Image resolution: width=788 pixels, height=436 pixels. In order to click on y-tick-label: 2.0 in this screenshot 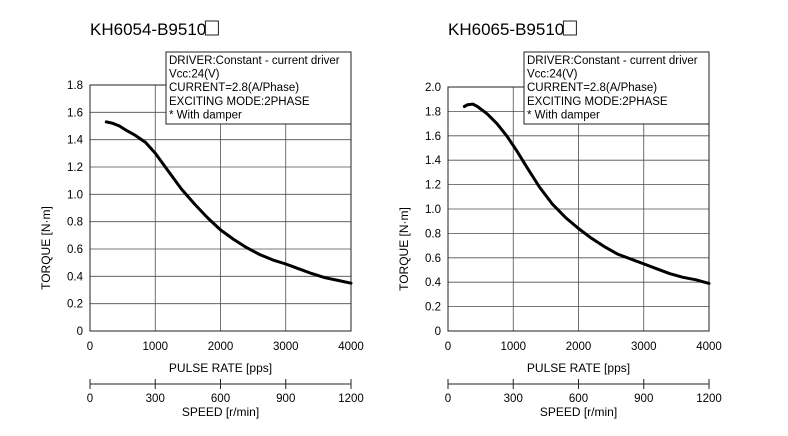, I will do `click(433, 88)`.